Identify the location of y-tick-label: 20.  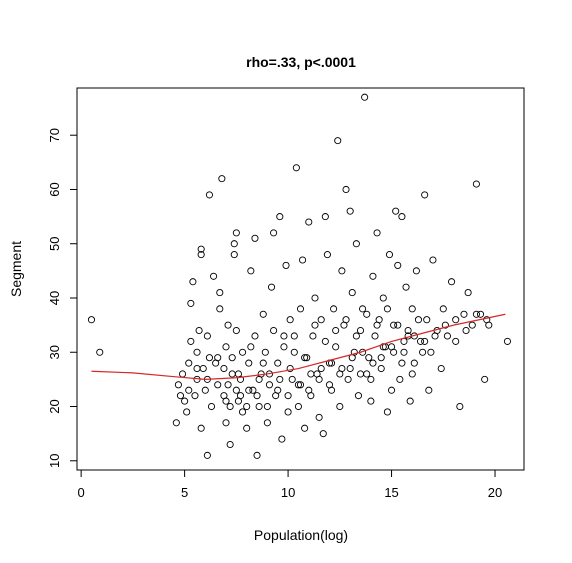
(54, 406).